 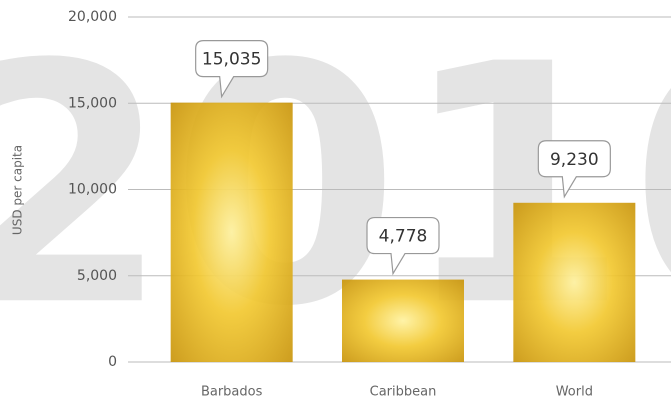 I want to click on x-tick-label: World, so click(x=574, y=392).